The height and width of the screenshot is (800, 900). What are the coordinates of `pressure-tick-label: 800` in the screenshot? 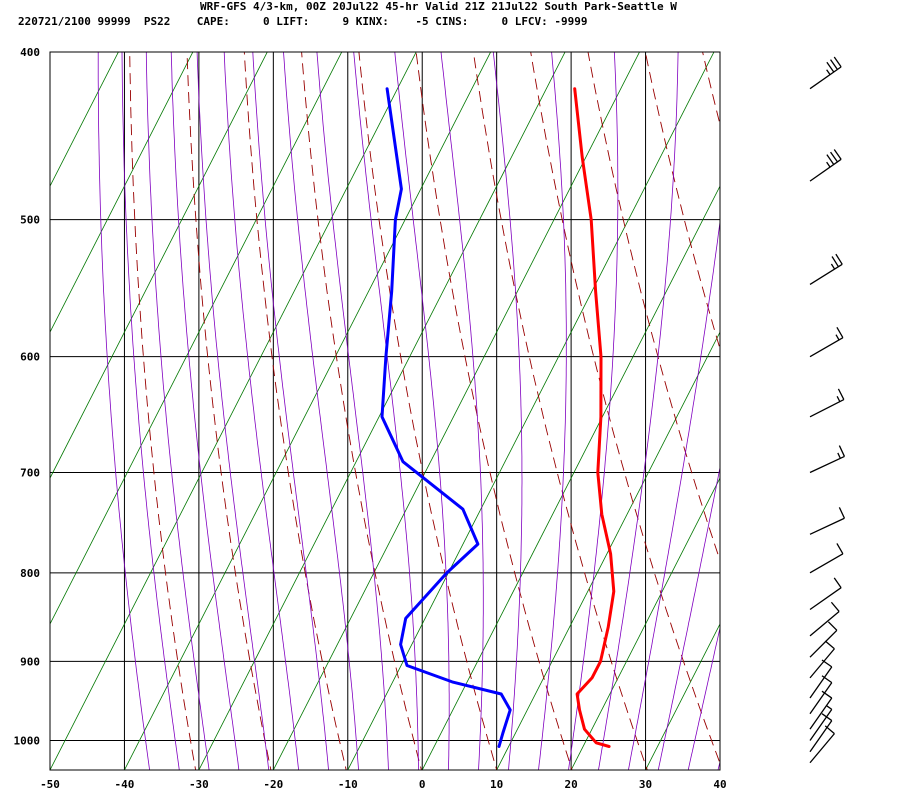 It's located at (30, 573).